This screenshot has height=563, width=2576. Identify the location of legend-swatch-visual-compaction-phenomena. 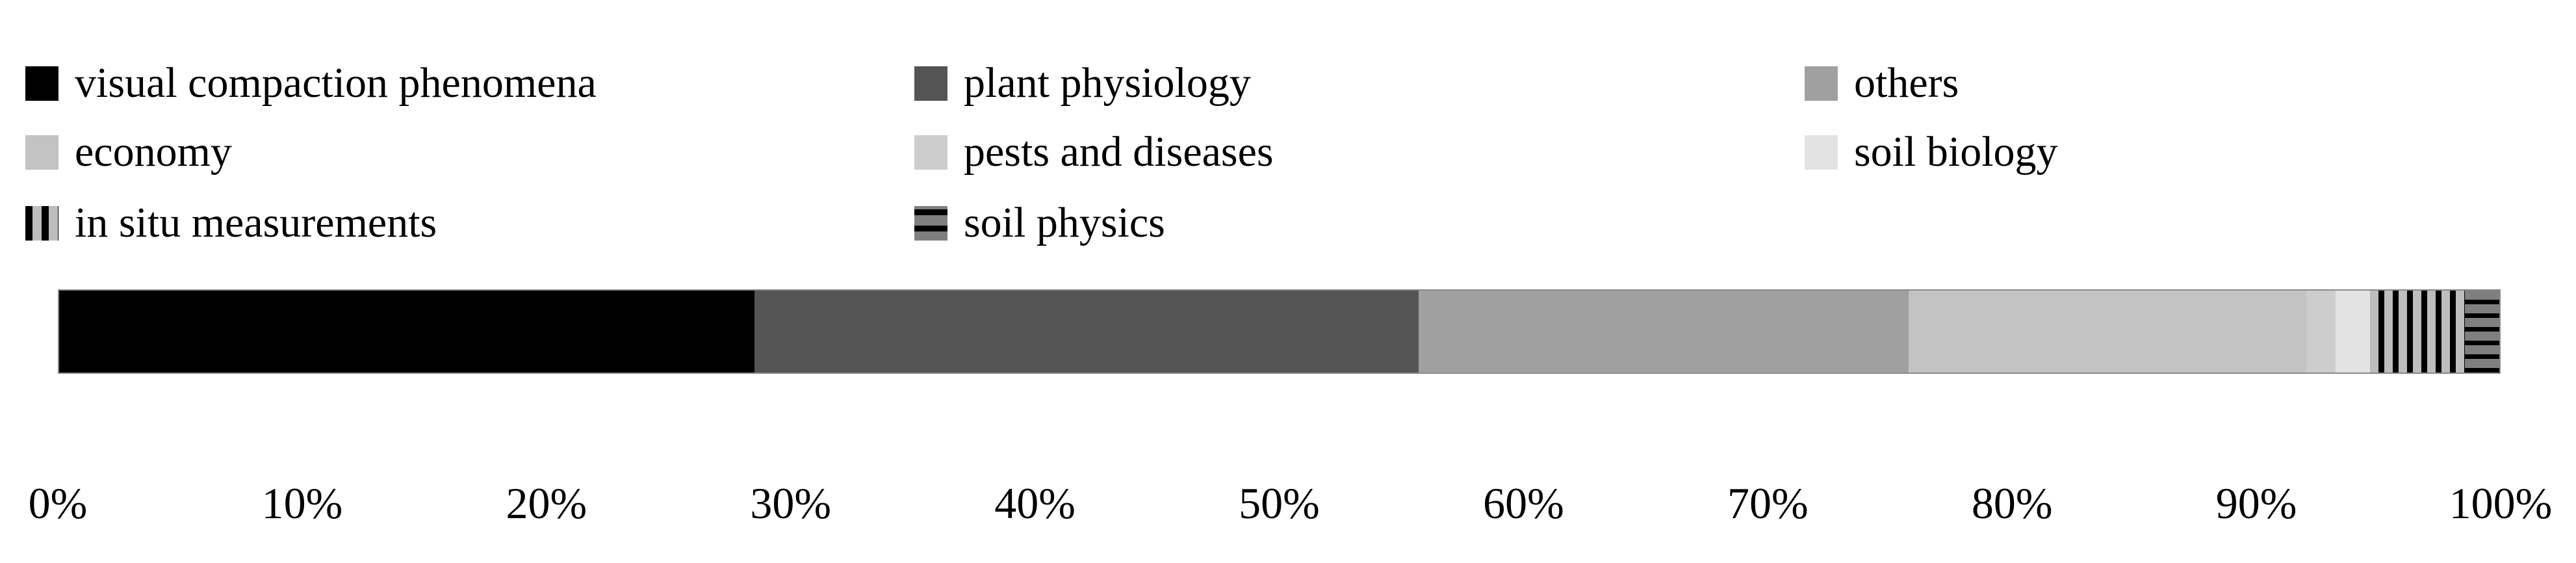
(41, 83).